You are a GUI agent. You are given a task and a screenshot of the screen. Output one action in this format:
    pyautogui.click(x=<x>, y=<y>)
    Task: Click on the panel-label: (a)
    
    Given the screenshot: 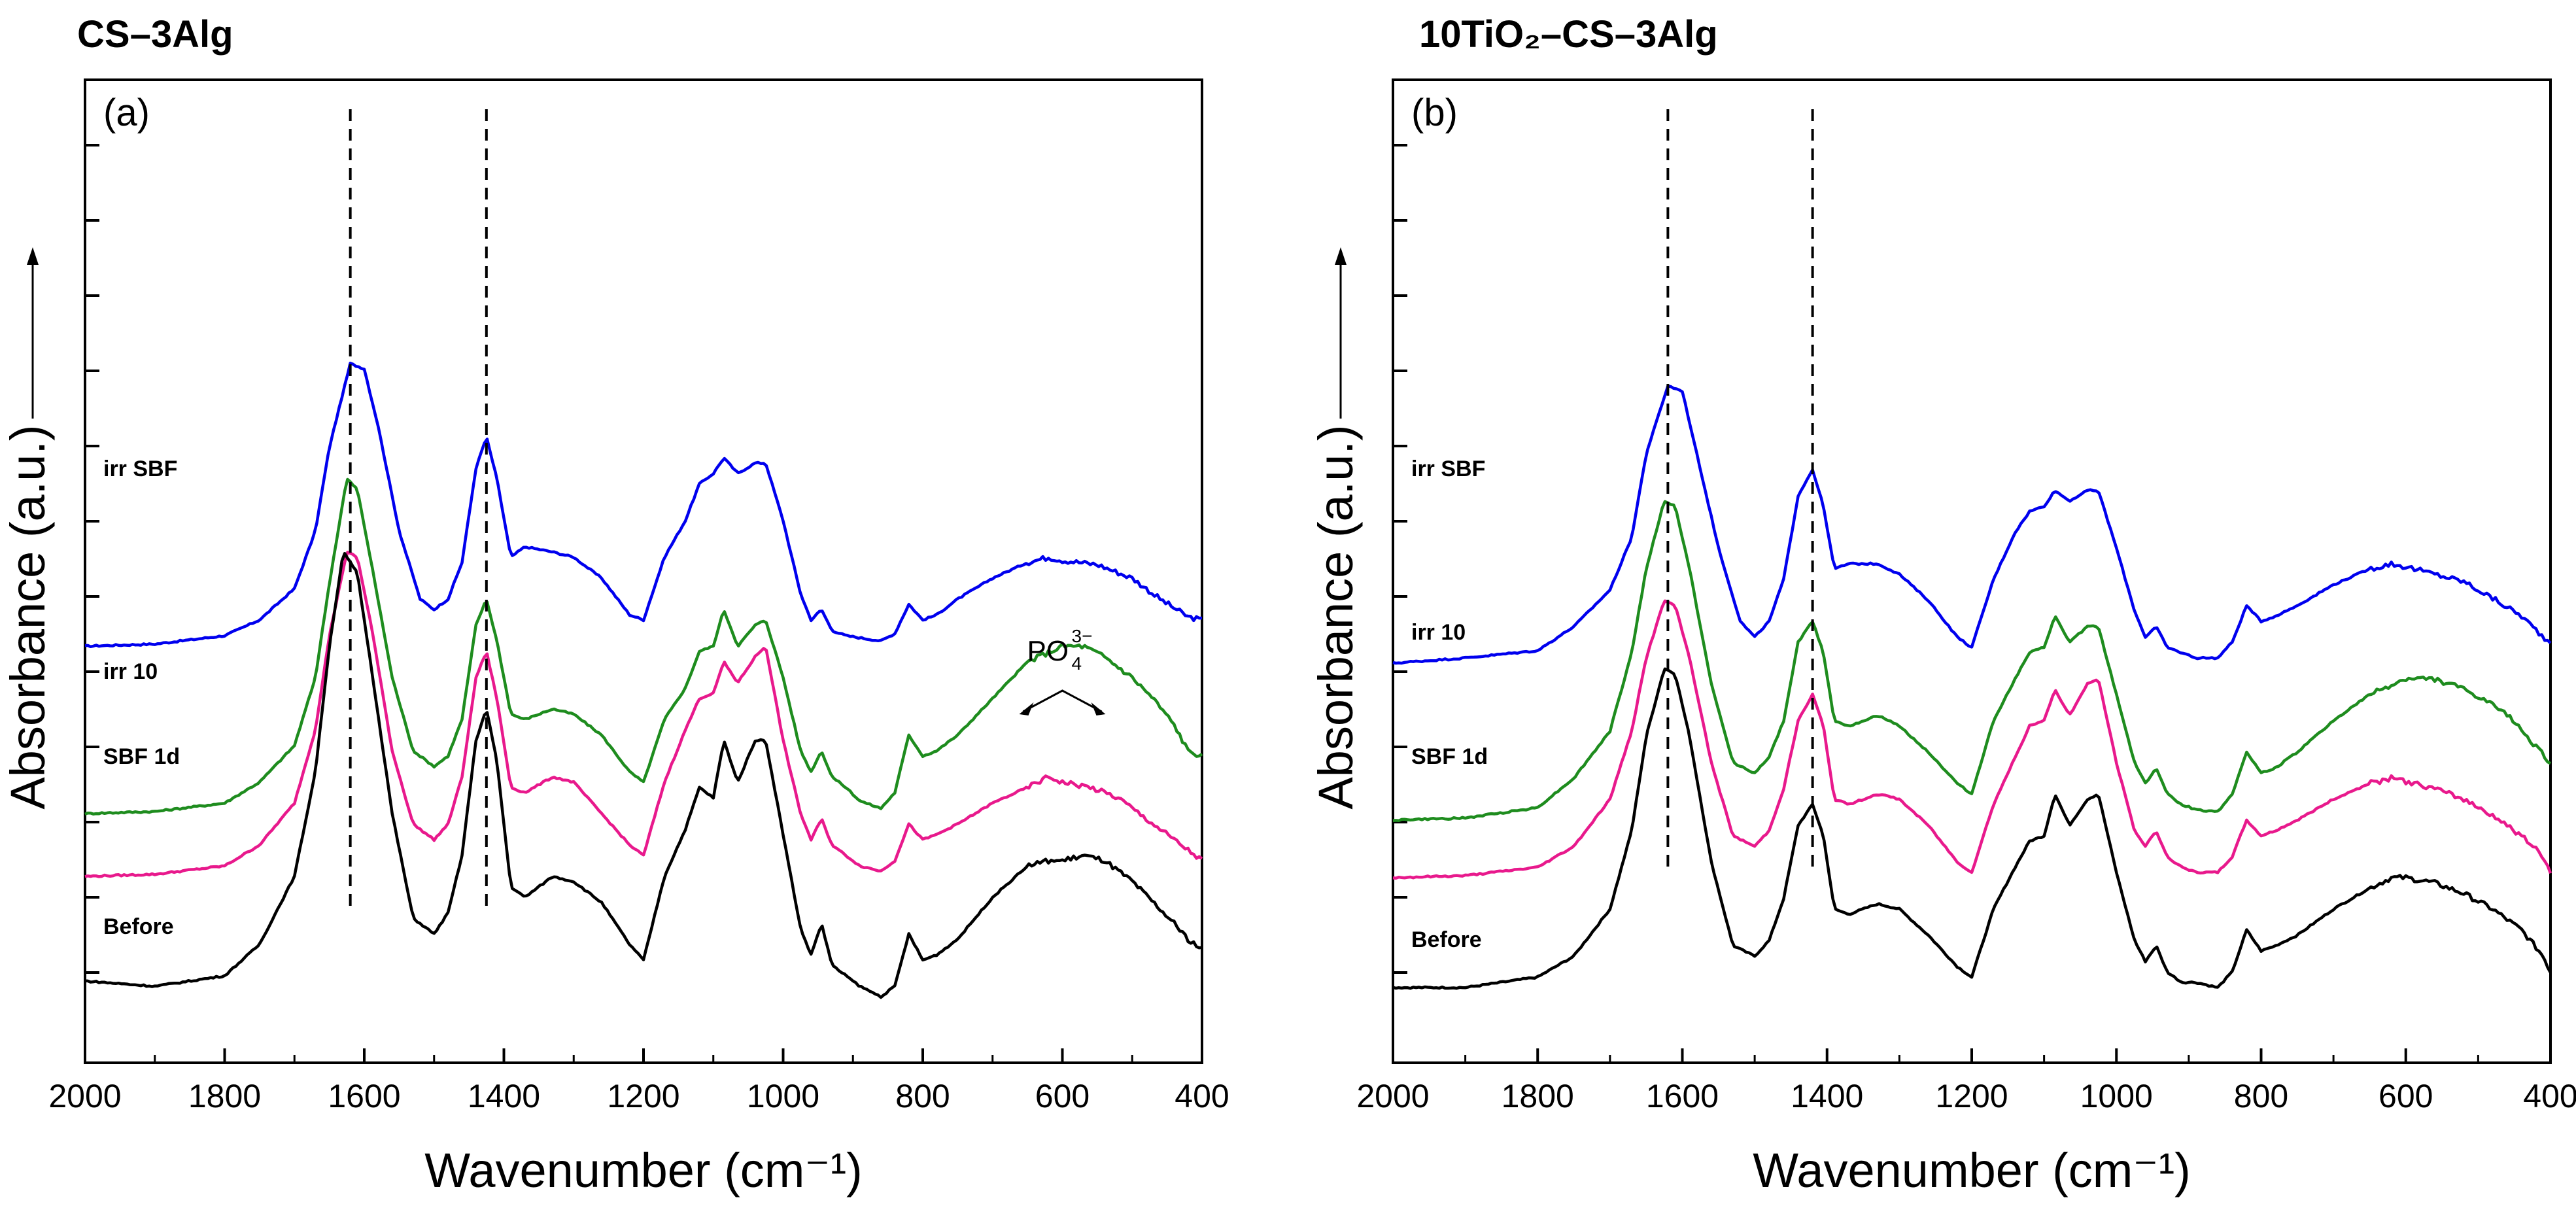 What is the action you would take?
    pyautogui.click(x=127, y=113)
    